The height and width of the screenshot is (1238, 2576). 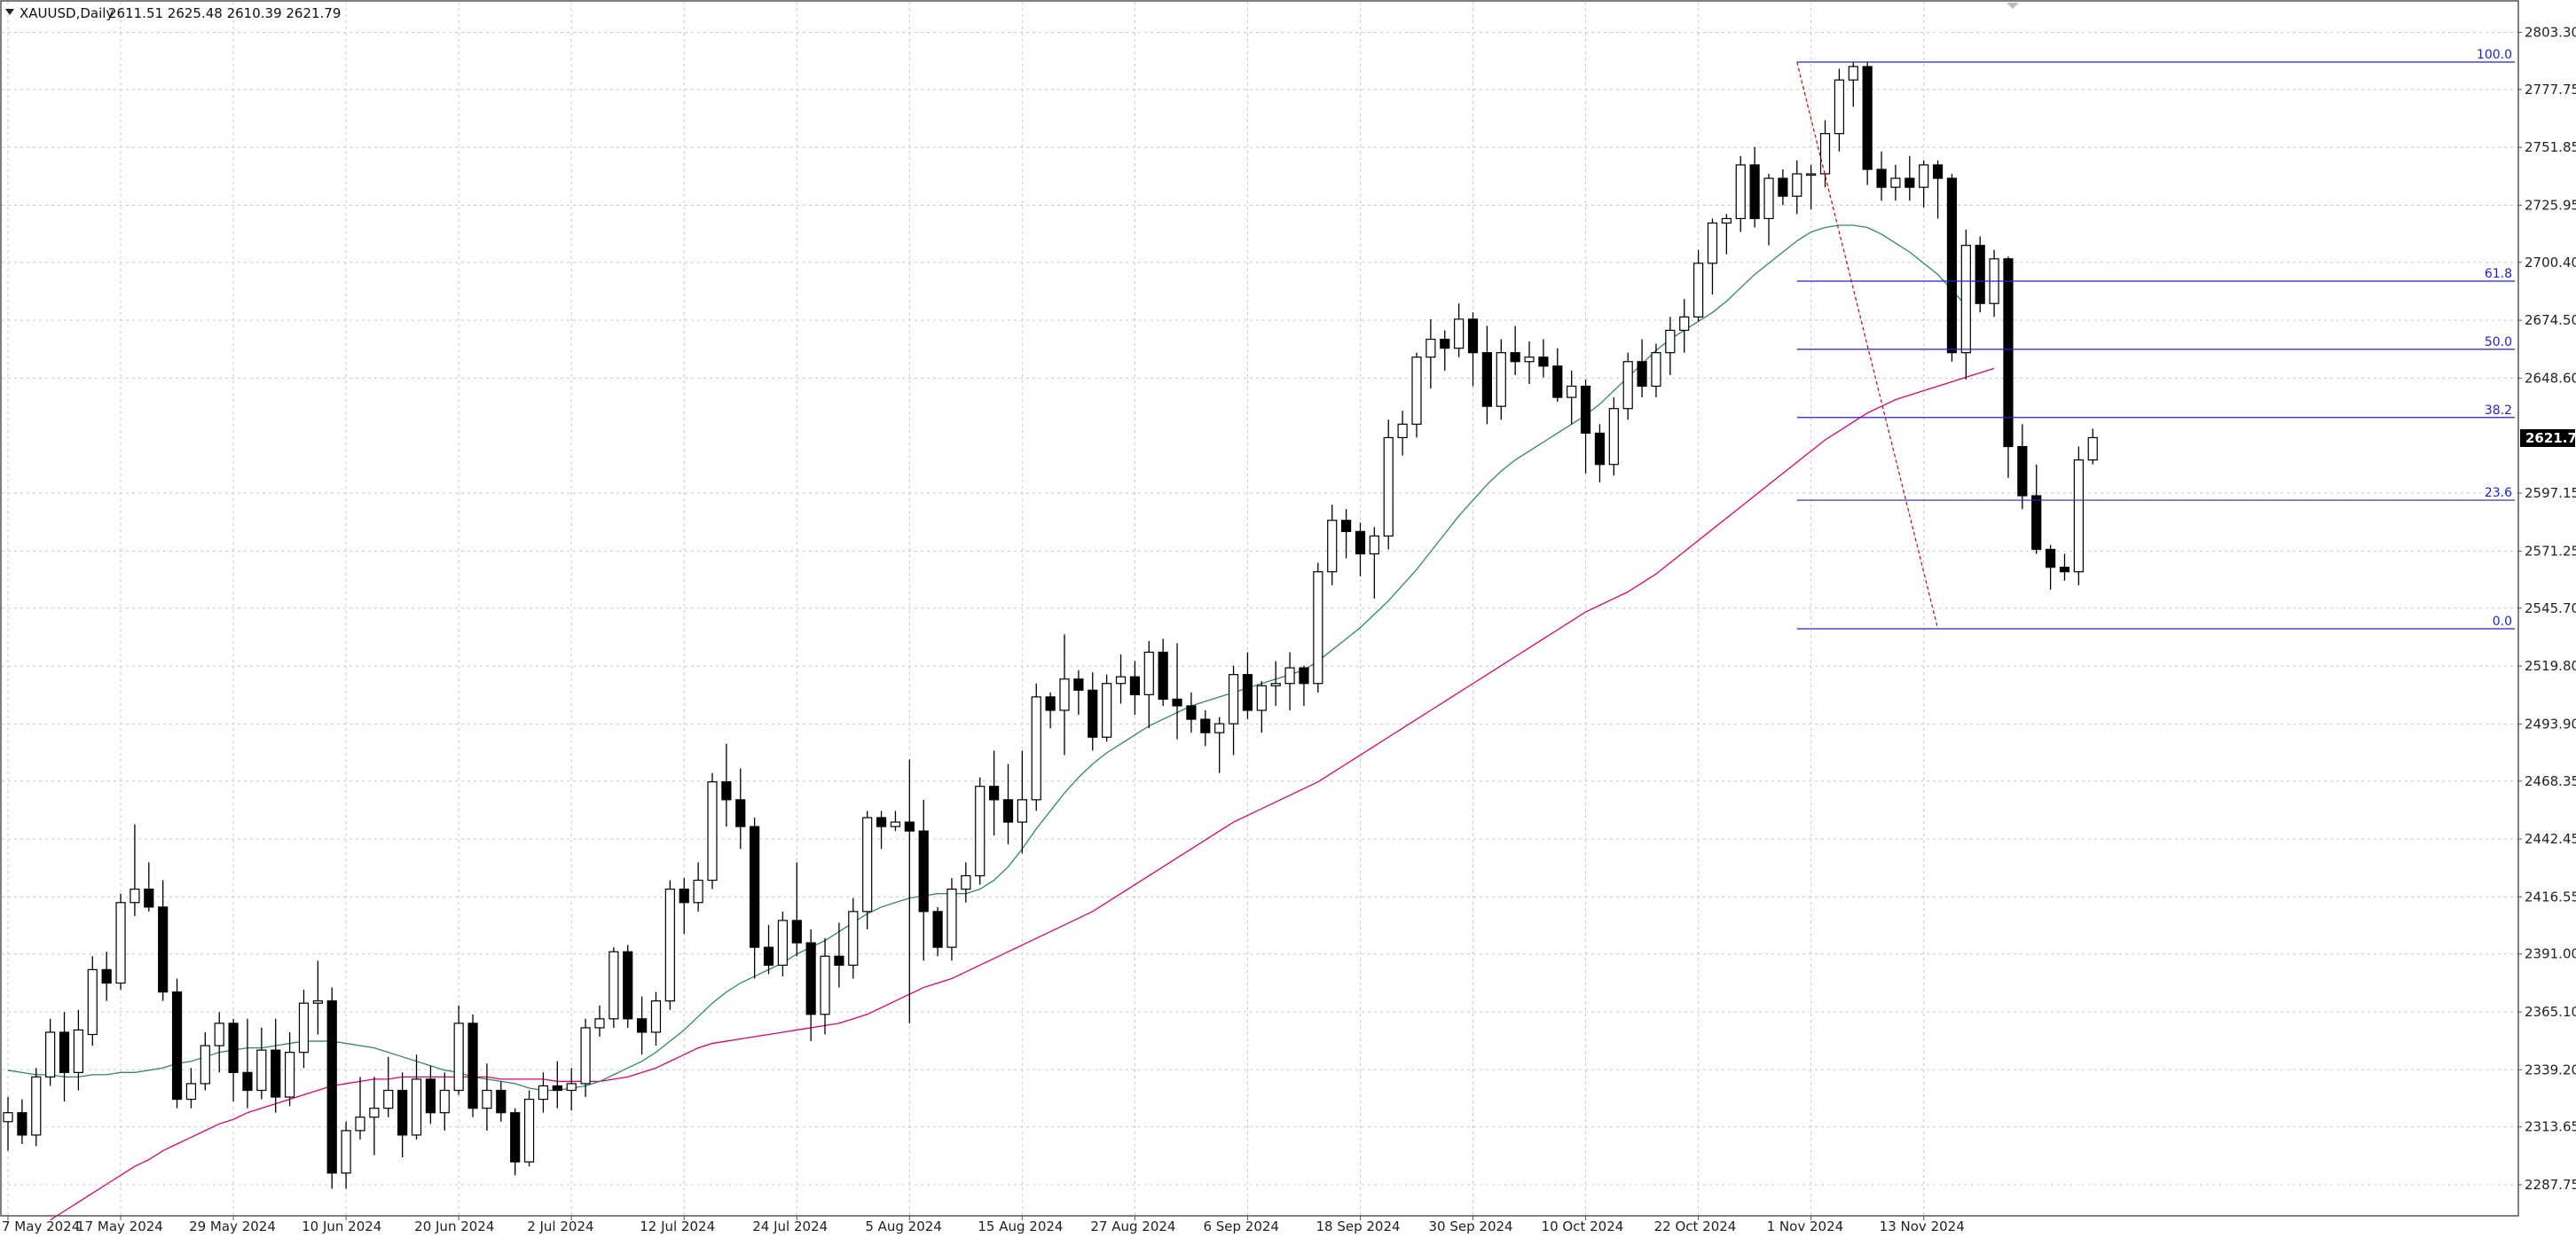 I want to click on price-tick-label: 2674.50, so click(x=2550, y=320).